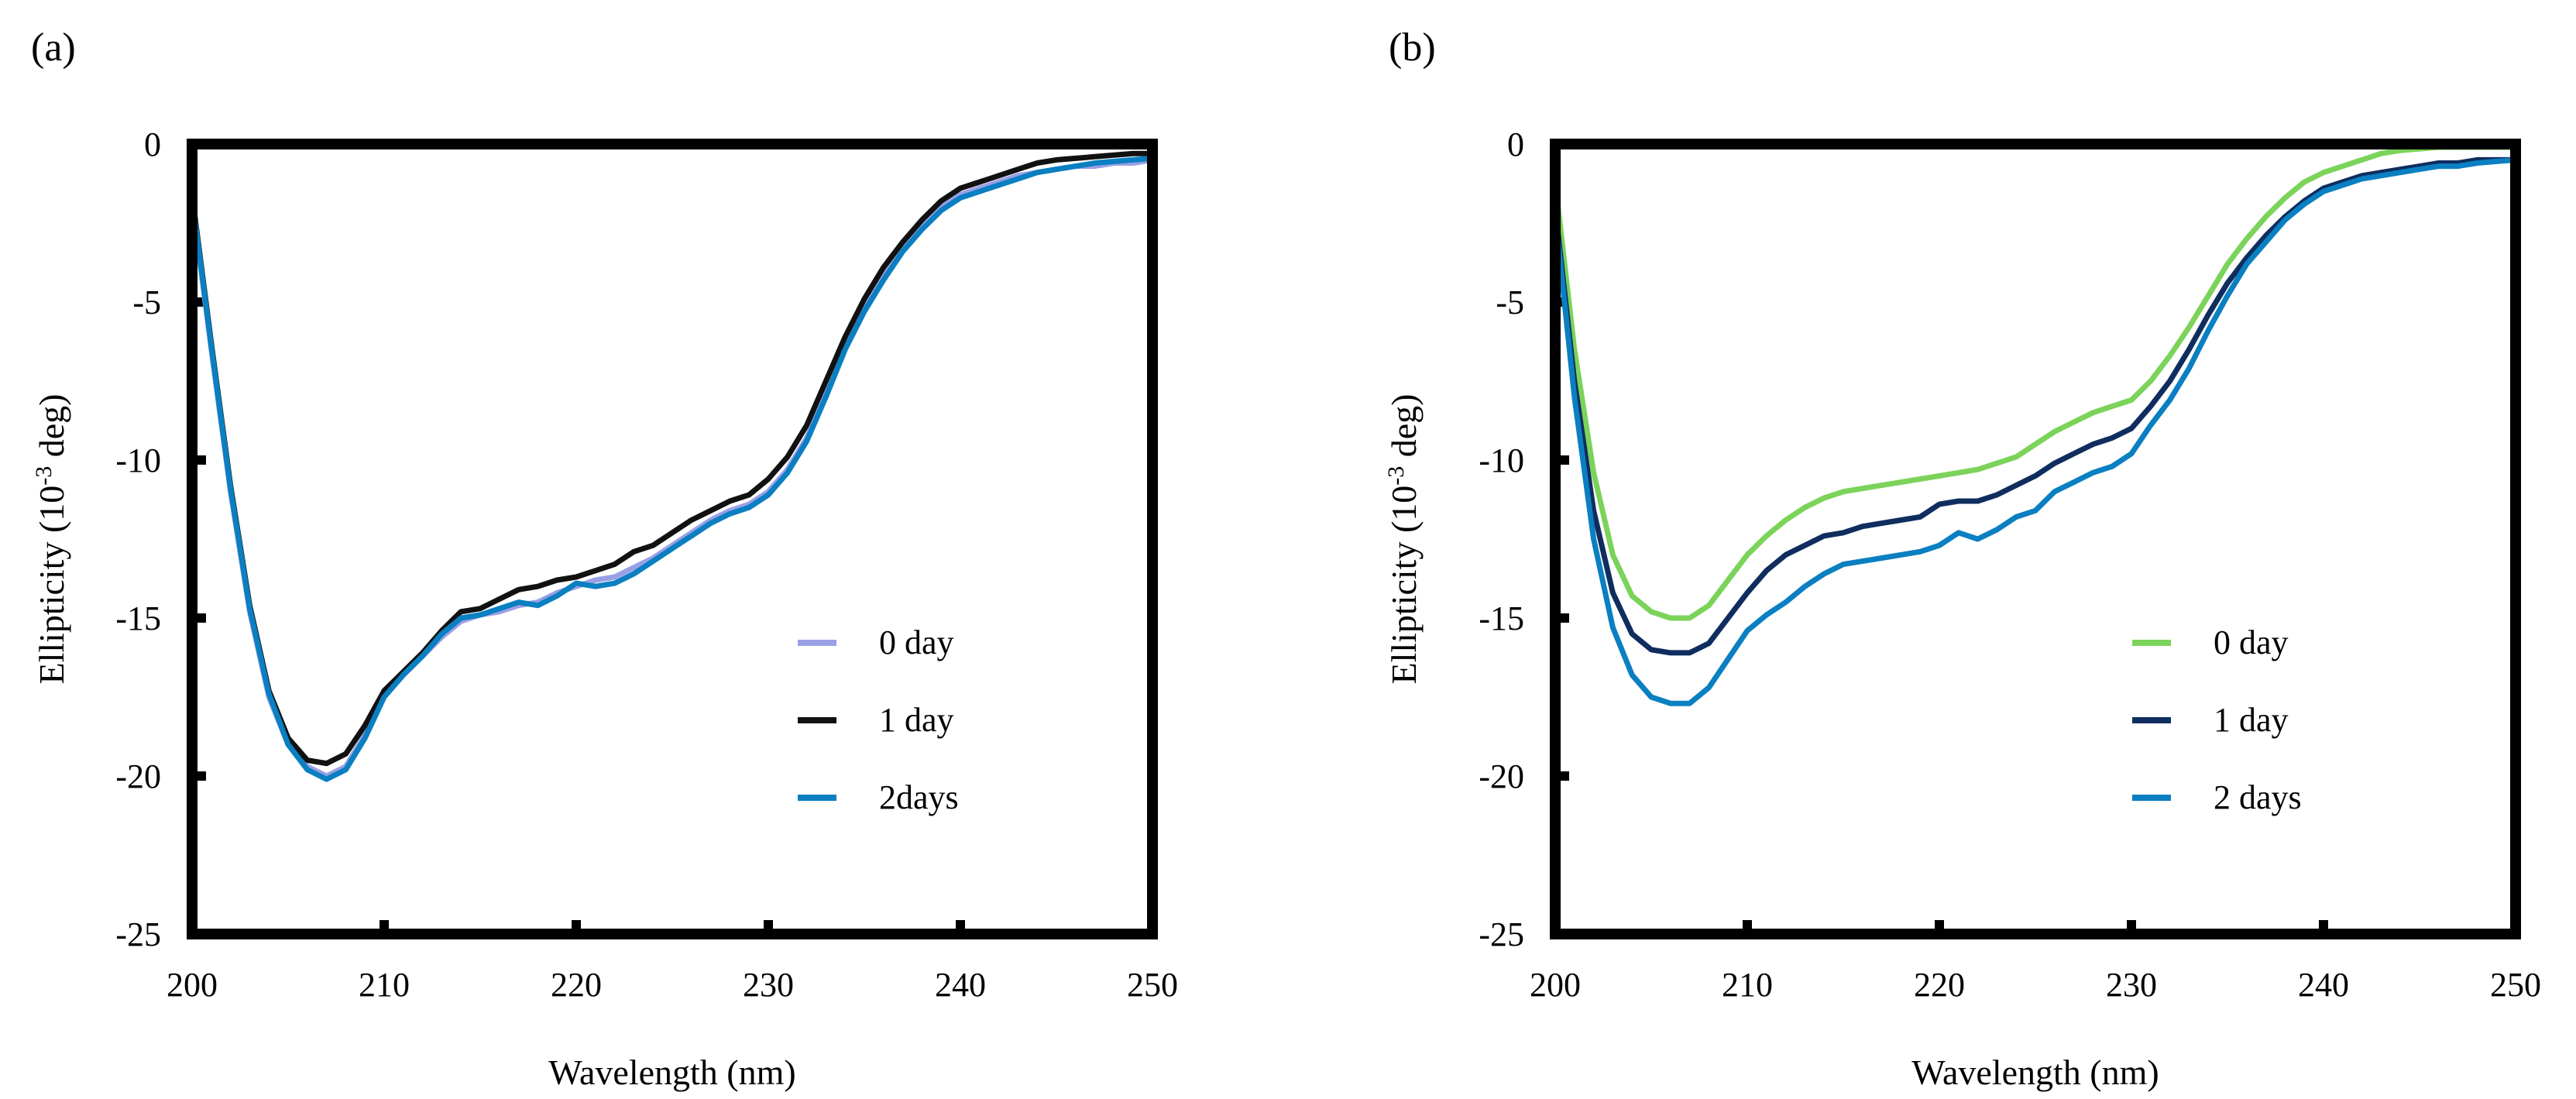  I want to click on legend-b: 0 day 1 day 2 days, so click(2217, 719).